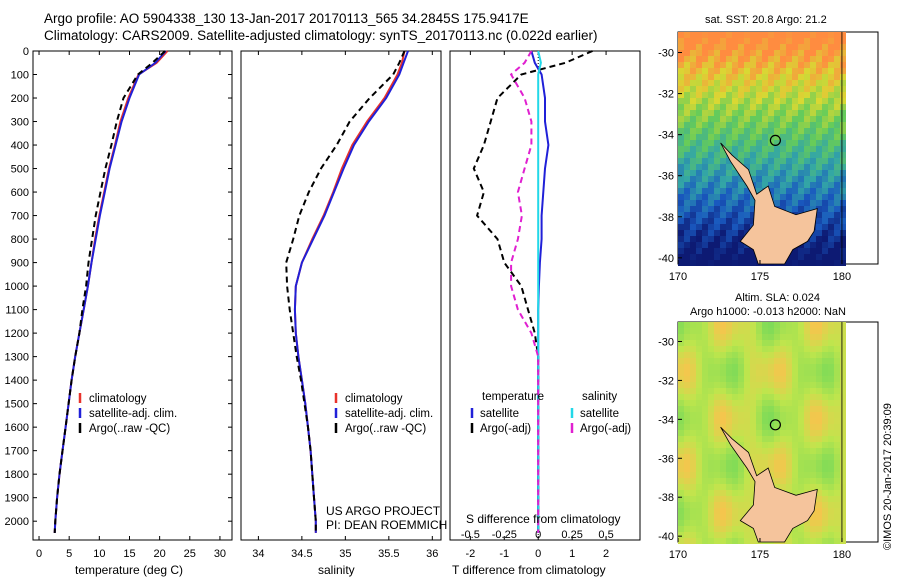  I want to click on diff-legend-label: Argo(-adj), so click(505, 429).